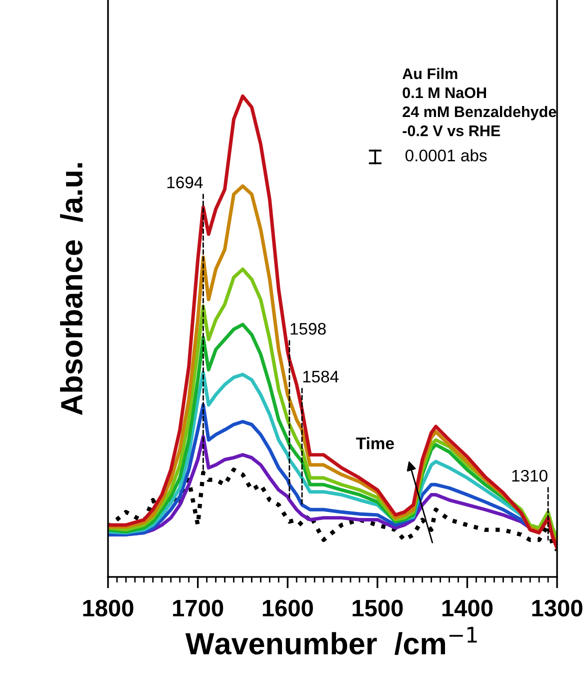 The width and height of the screenshot is (587, 674). What do you see at coordinates (108, 608) in the screenshot?
I see `x-tick-label: 1800` at bounding box center [108, 608].